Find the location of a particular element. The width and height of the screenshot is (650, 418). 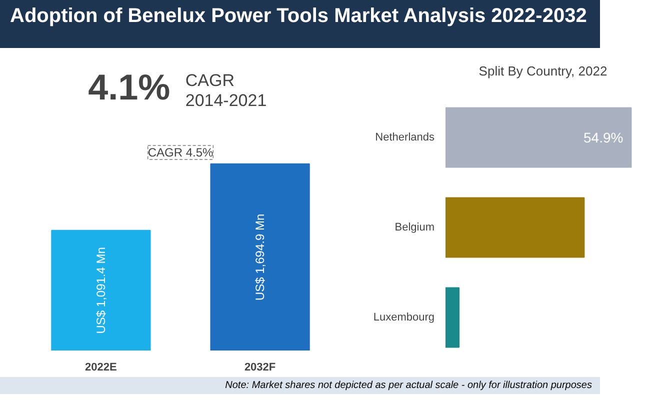

x-tick-label: 2032F is located at coordinates (260, 368).